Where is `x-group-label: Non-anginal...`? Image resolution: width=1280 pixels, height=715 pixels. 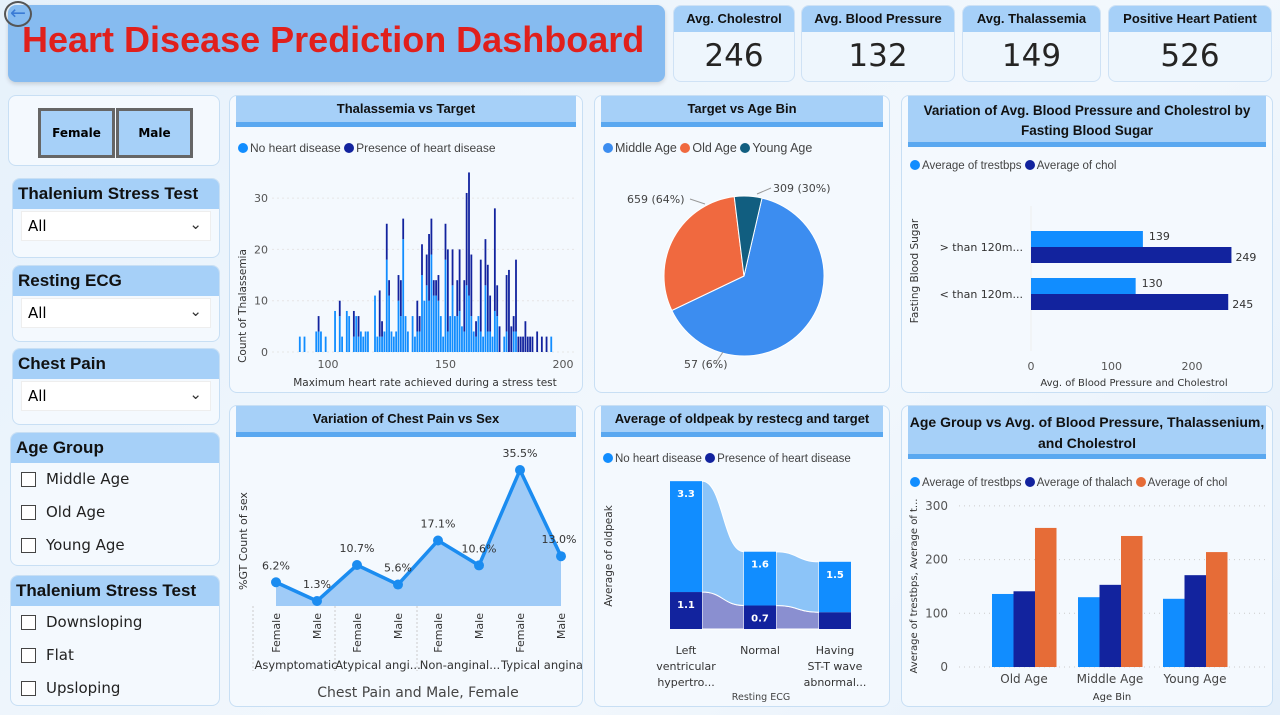 x-group-label: Non-anginal... is located at coordinates (460, 665).